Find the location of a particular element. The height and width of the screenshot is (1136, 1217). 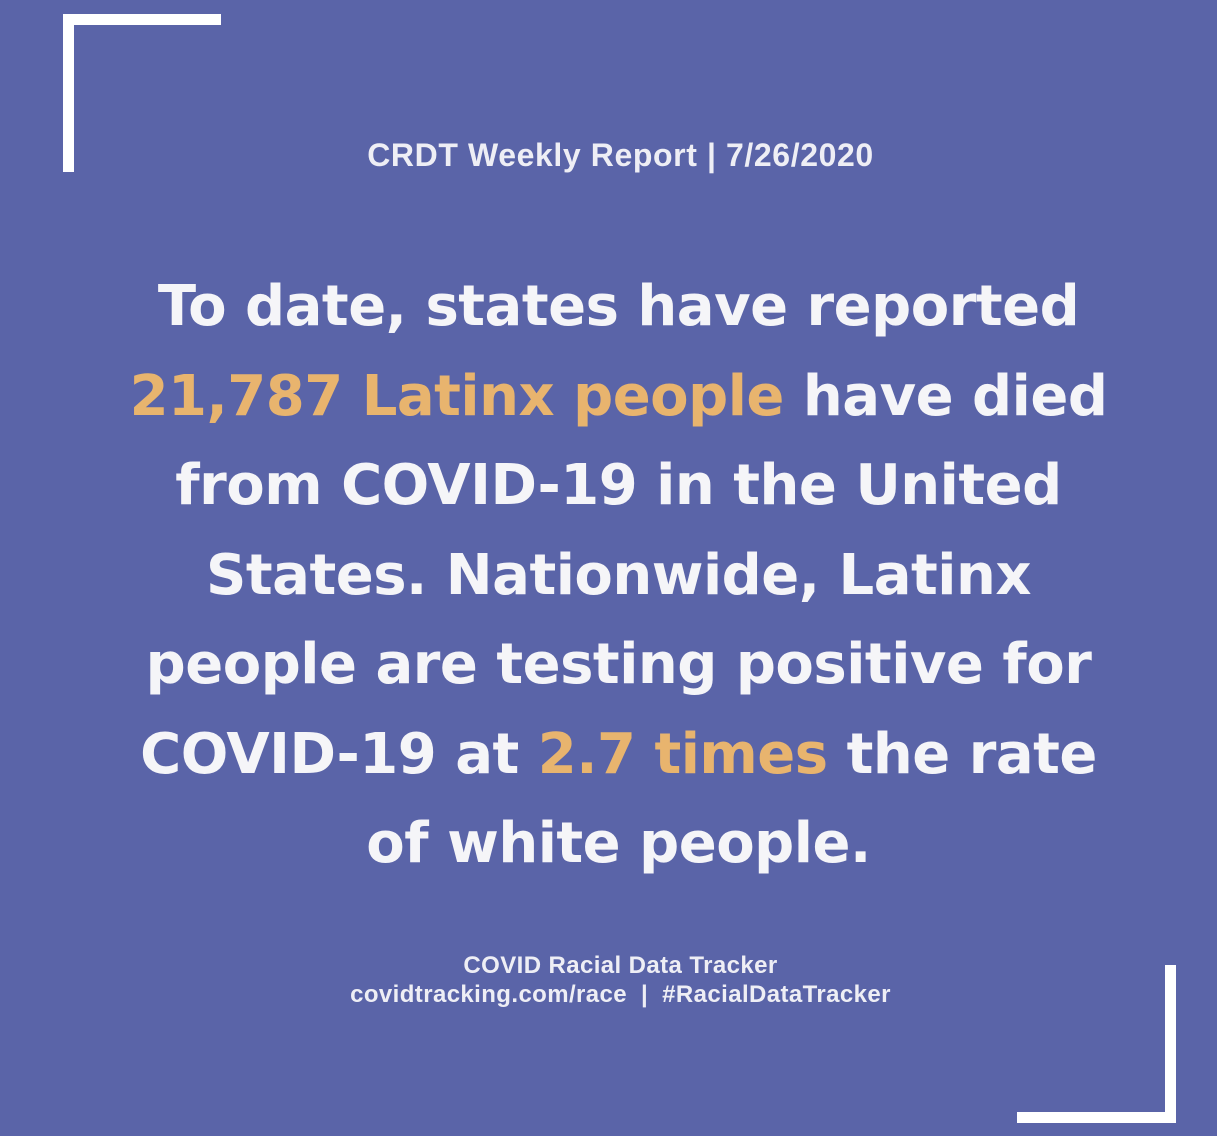

statement-line-6-end: the rate is located at coordinates (962, 754).